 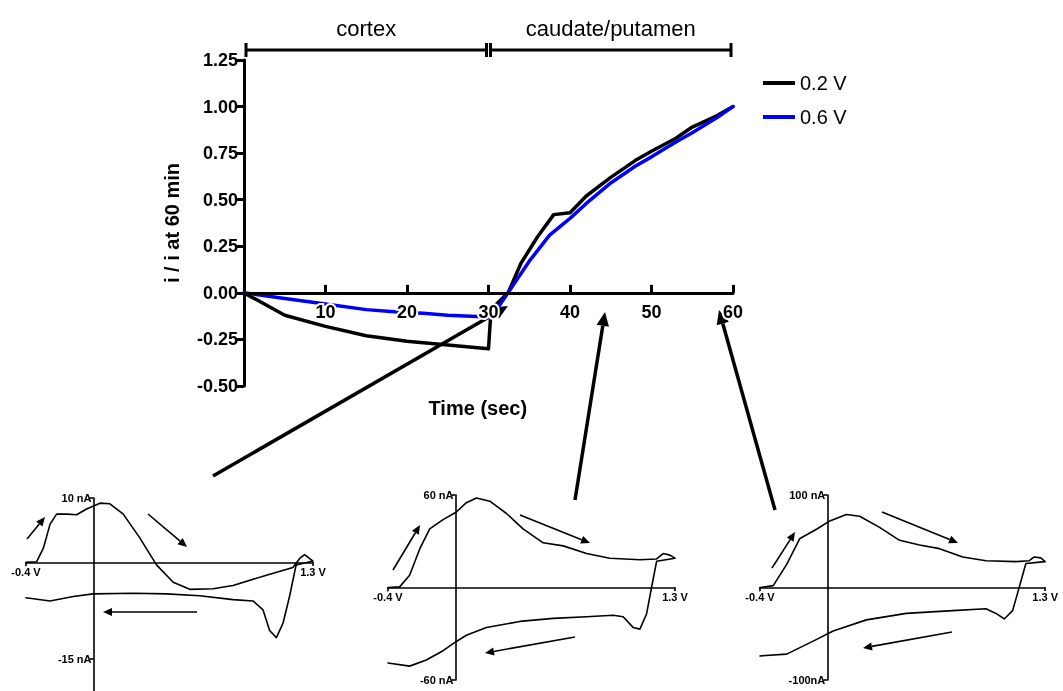 What do you see at coordinates (220, 153) in the screenshot?
I see `y-tick-label: 0.75` at bounding box center [220, 153].